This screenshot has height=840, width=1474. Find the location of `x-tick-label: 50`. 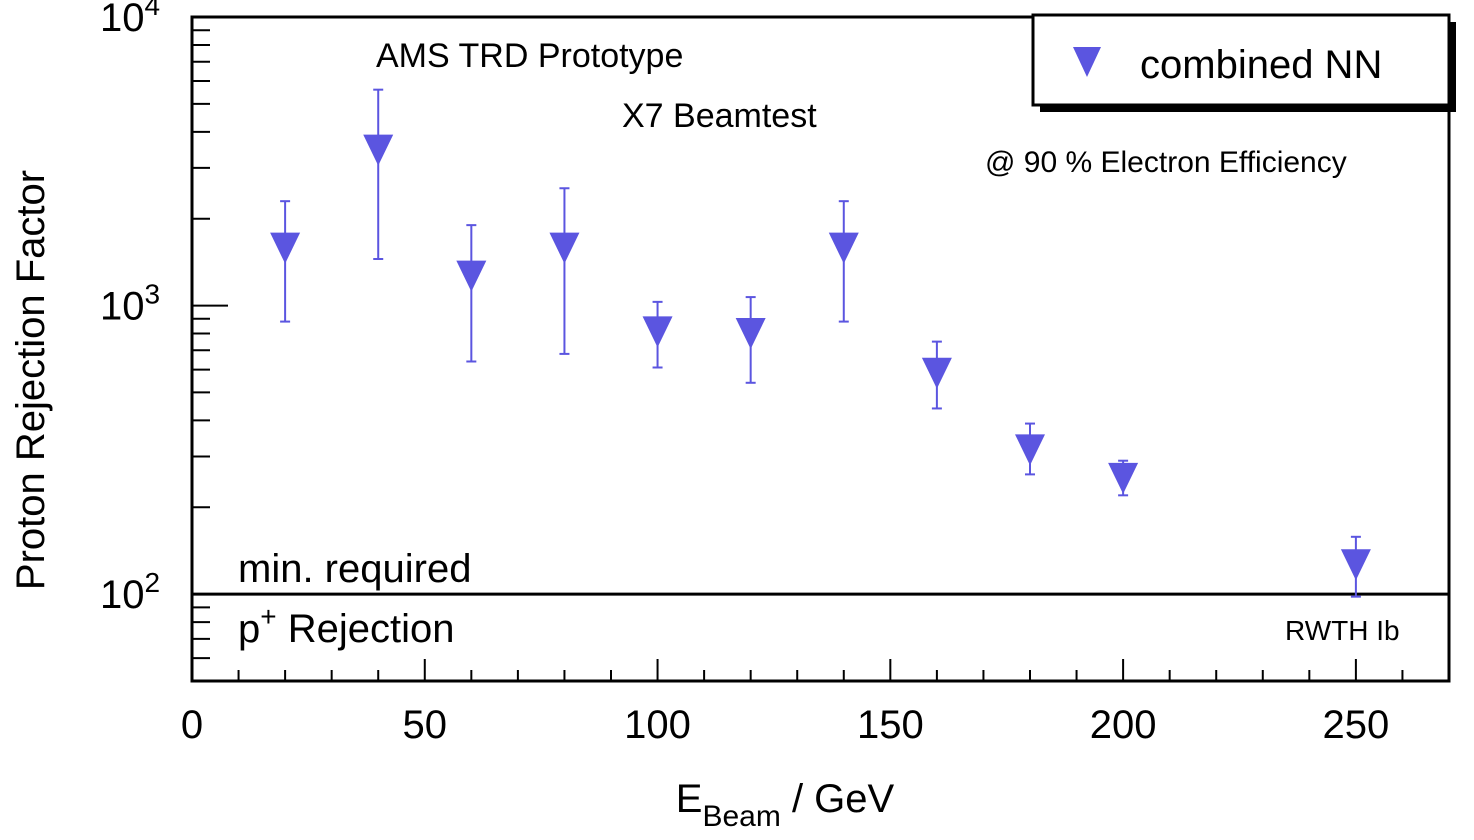

x-tick-label: 50 is located at coordinates (425, 725).